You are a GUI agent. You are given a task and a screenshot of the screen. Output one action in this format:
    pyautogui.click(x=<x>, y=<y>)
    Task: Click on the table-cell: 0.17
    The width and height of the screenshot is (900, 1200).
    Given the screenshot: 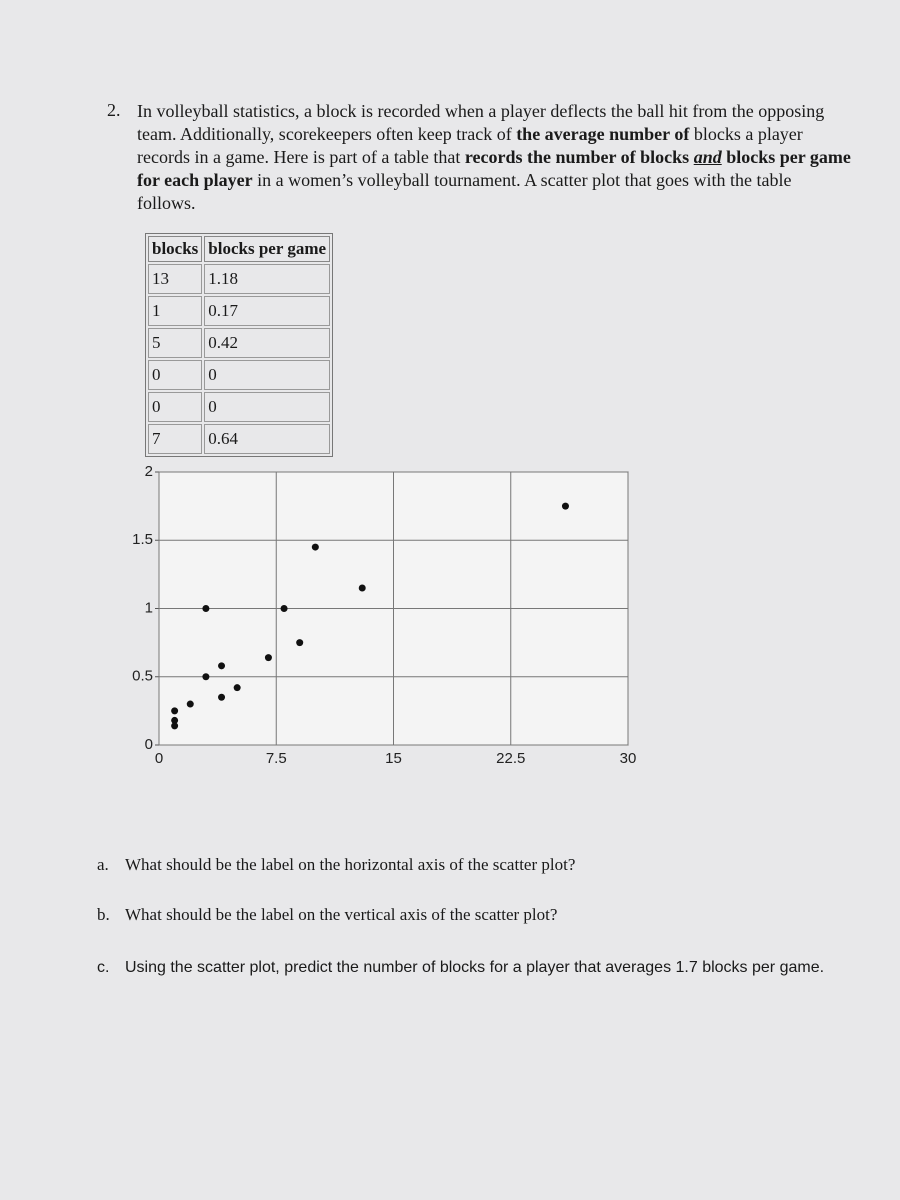 What is the action you would take?
    pyautogui.click(x=267, y=311)
    